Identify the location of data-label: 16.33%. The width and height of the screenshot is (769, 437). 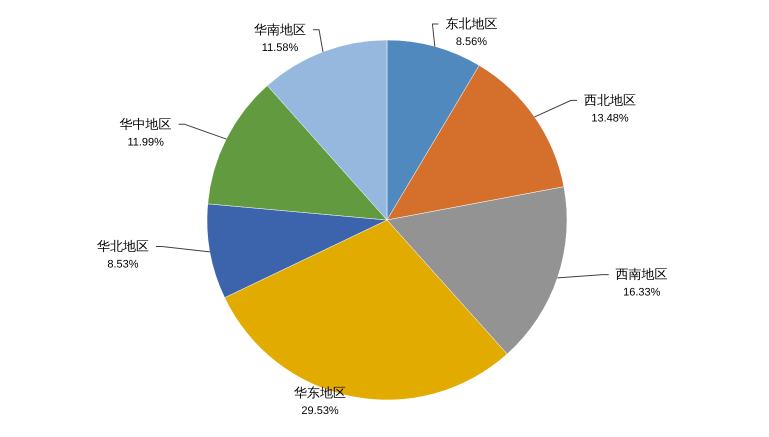
(642, 292).